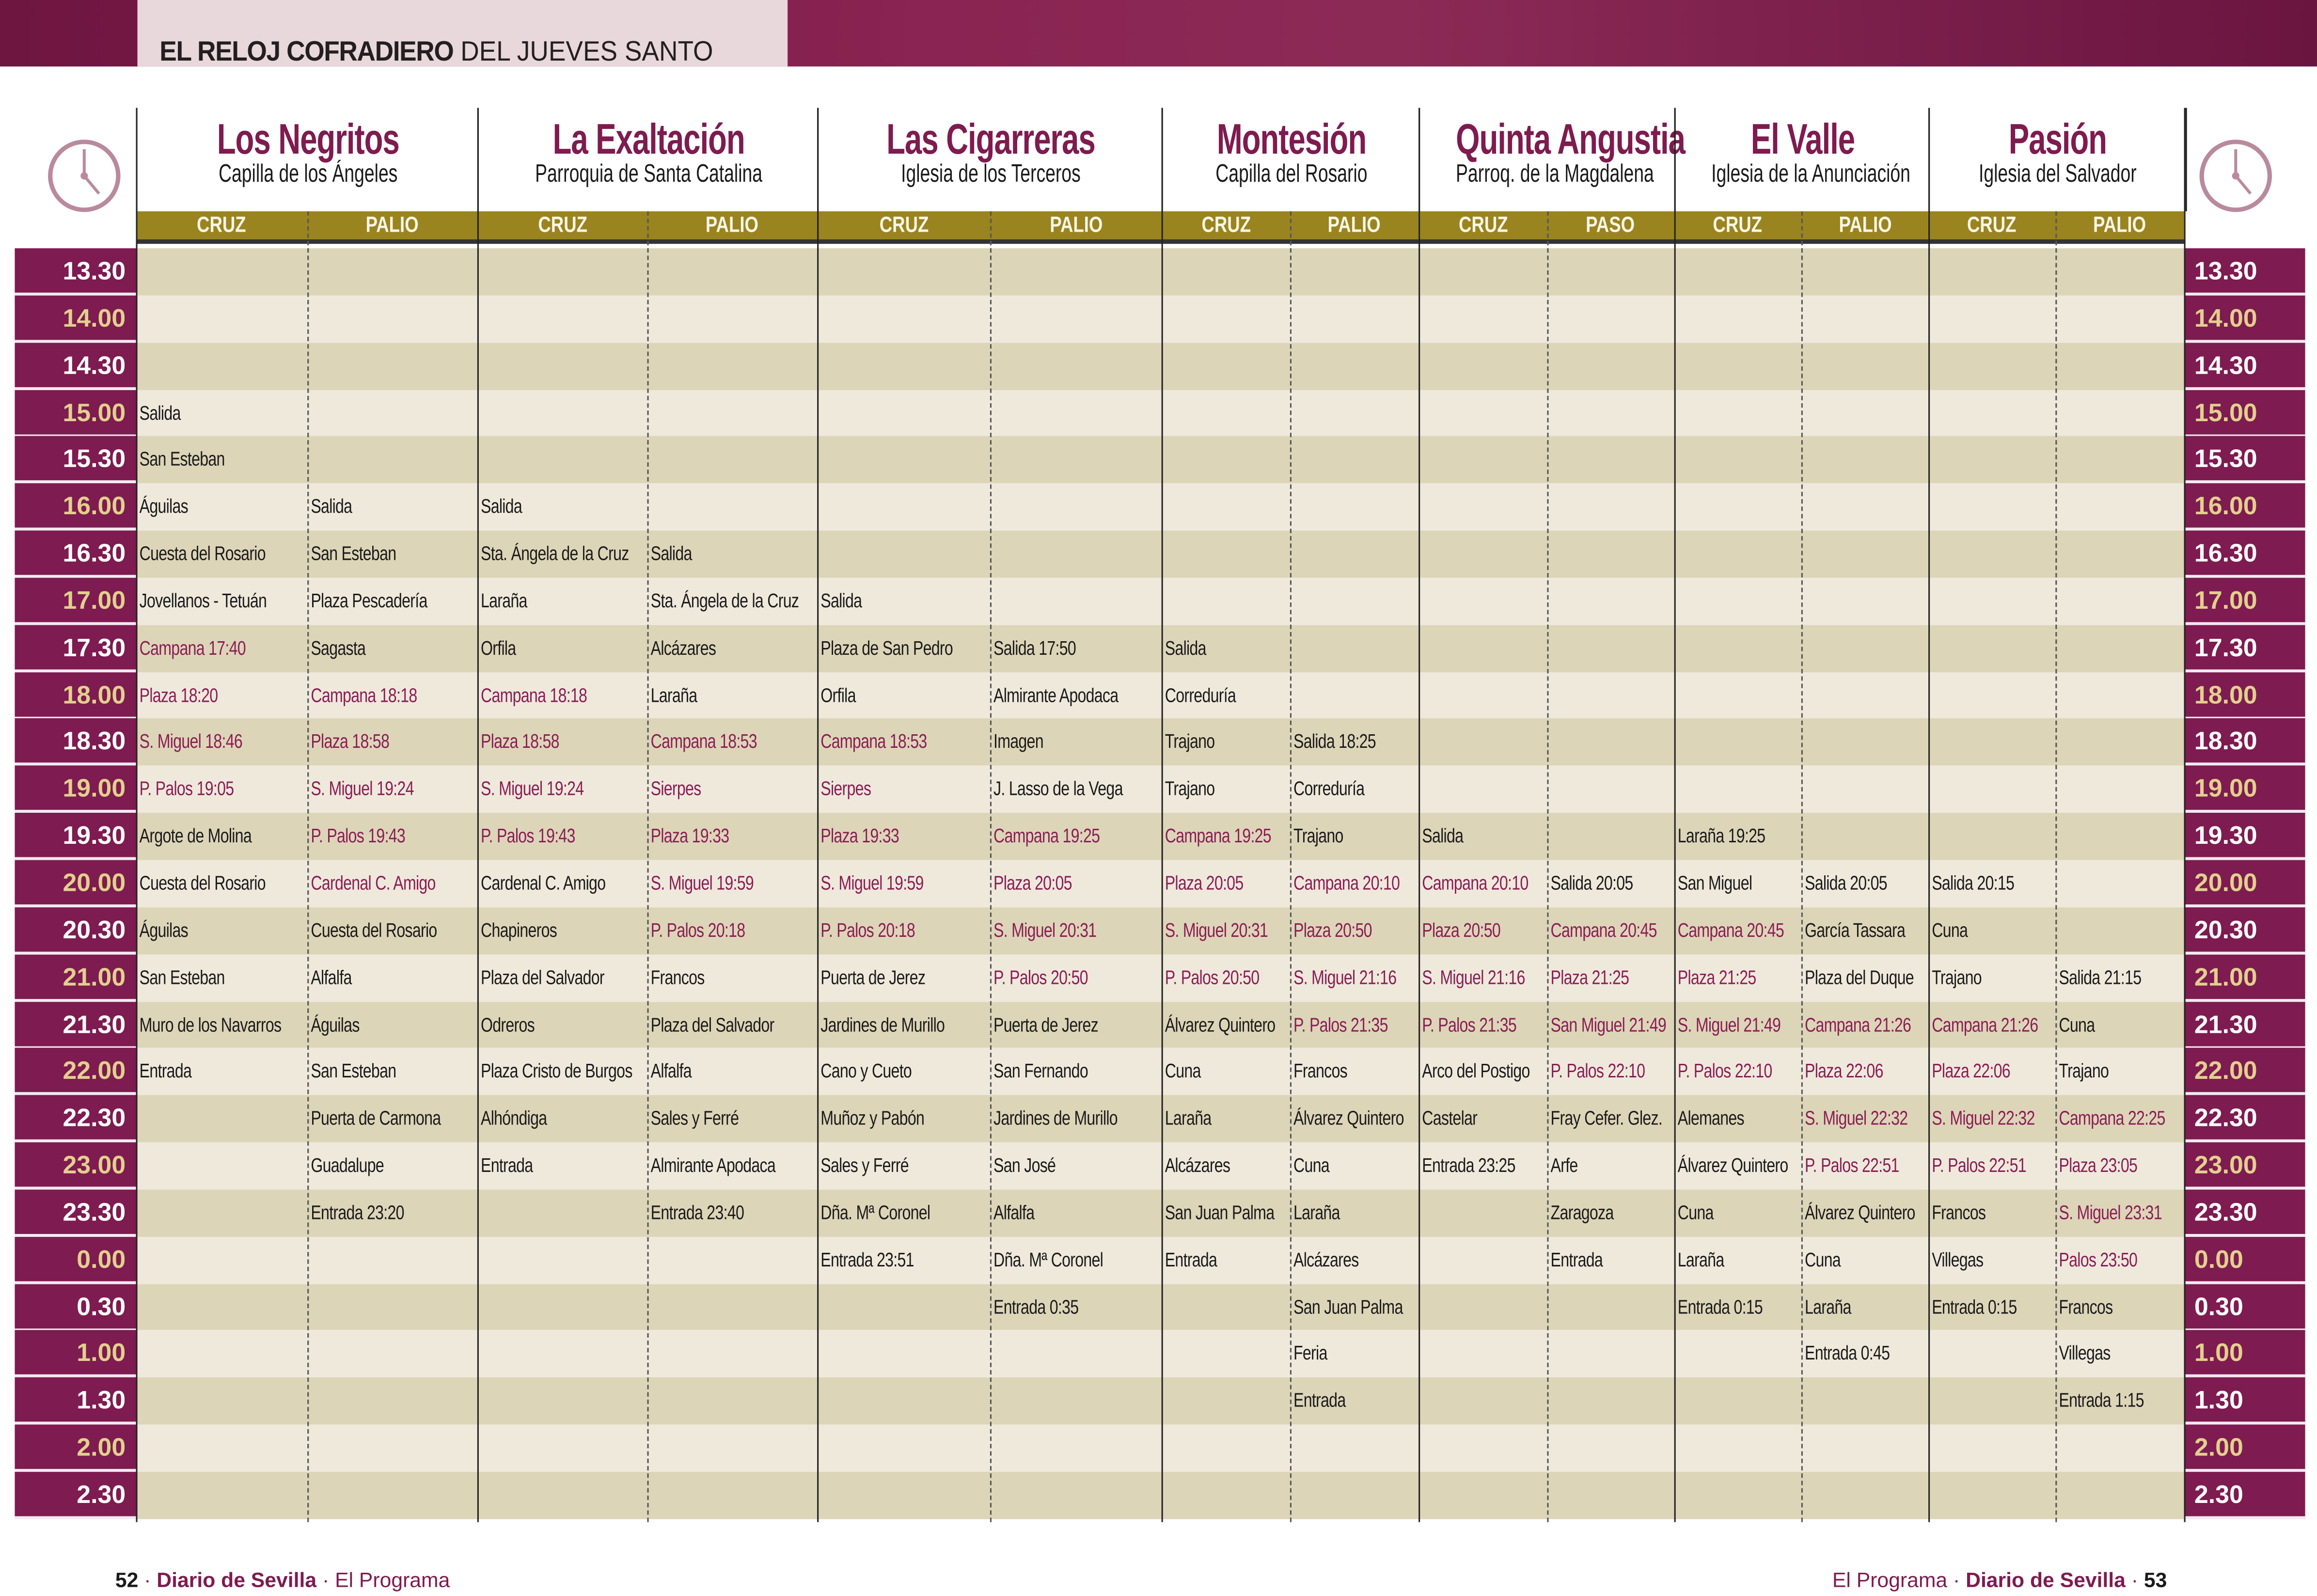 Image resolution: width=2317 pixels, height=1596 pixels. I want to click on schedule-cell: Sta. Ángela de la Cruz, so click(562, 554).